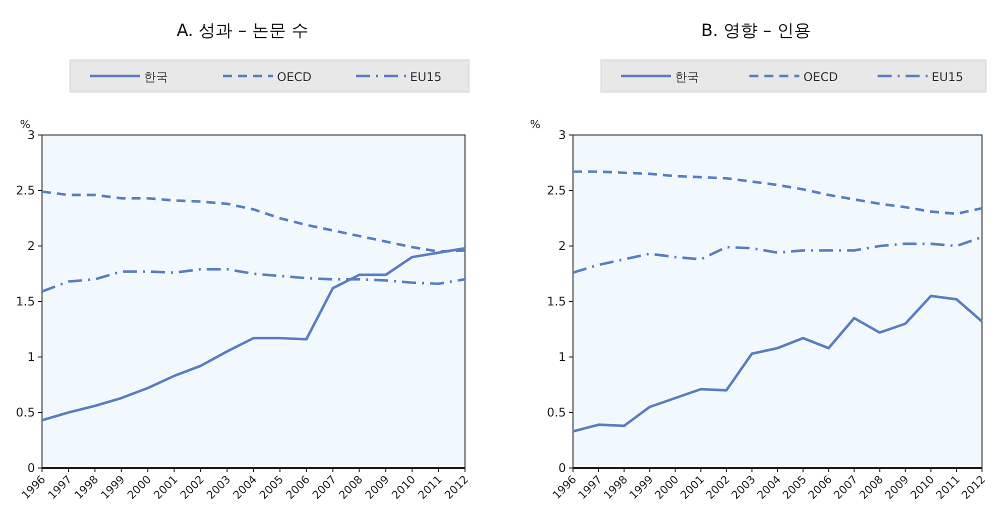 The width and height of the screenshot is (998, 506). What do you see at coordinates (242, 31) in the screenshot?
I see `chart-title: A. 성과 – 논문 수` at bounding box center [242, 31].